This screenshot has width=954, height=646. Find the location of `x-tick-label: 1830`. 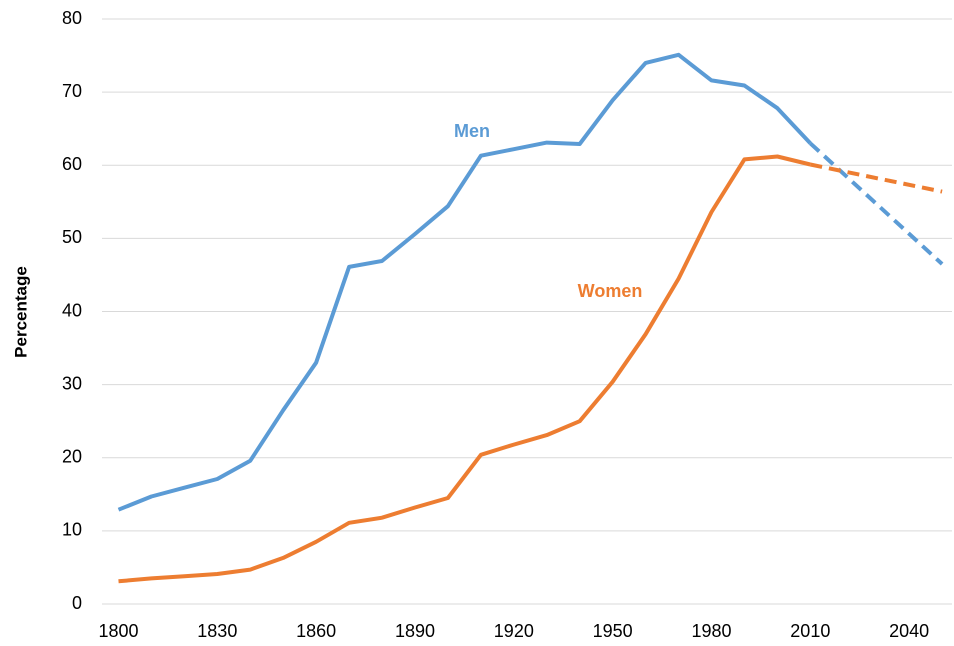

x-tick-label: 1830 is located at coordinates (217, 631).